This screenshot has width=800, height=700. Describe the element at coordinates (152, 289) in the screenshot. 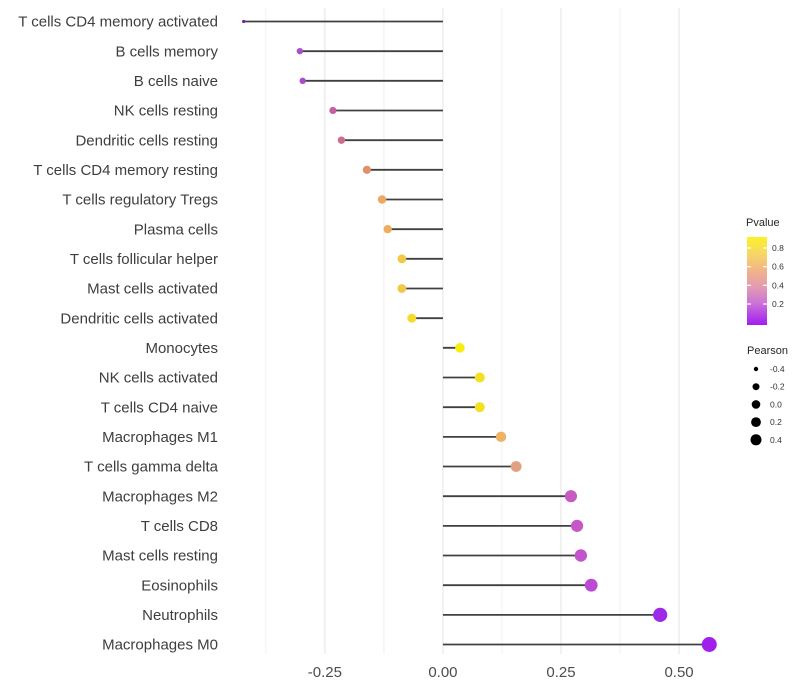

I see `category-label: Mast cells activated` at that location.